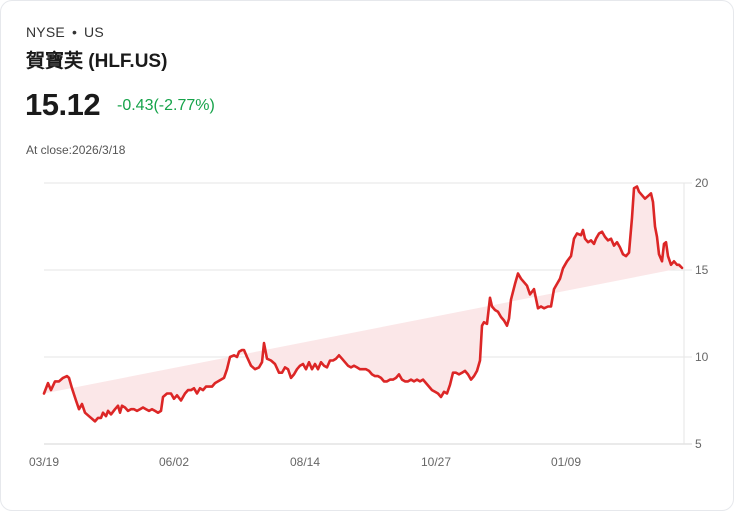  I want to click on close-timestamp: At close:2026/3/18, so click(76, 150).